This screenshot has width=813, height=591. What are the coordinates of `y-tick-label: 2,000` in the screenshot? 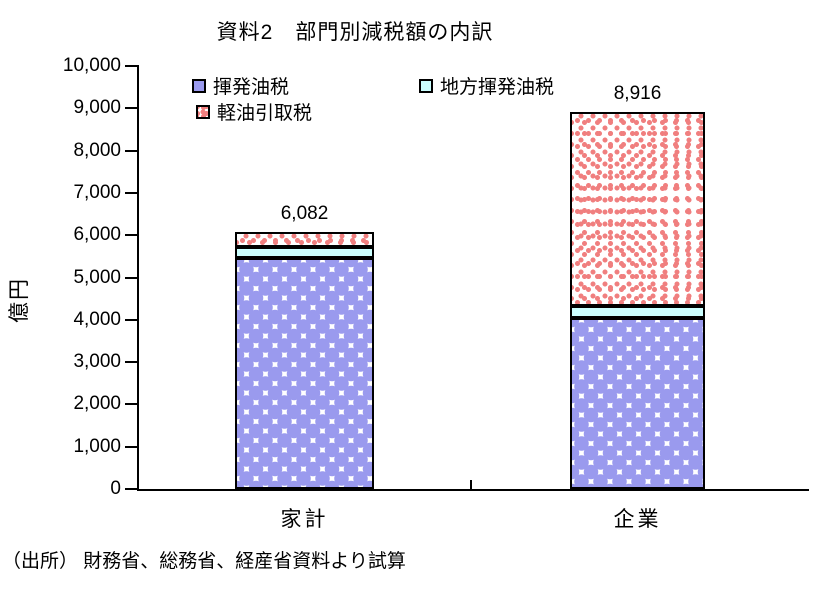 It's located at (97, 404).